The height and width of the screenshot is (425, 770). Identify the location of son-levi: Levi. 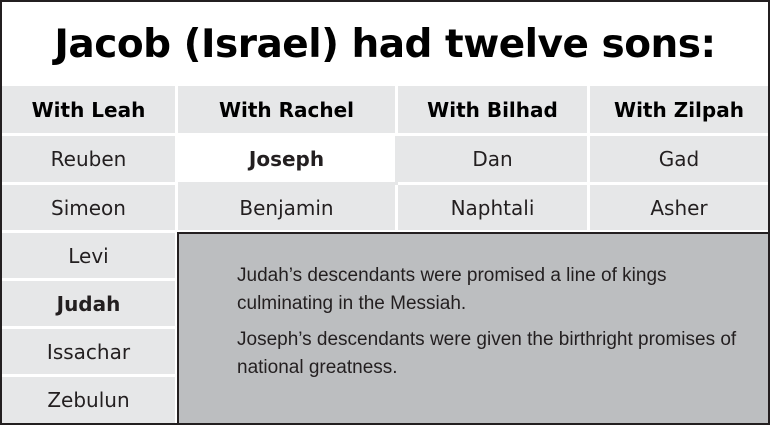
(90, 257).